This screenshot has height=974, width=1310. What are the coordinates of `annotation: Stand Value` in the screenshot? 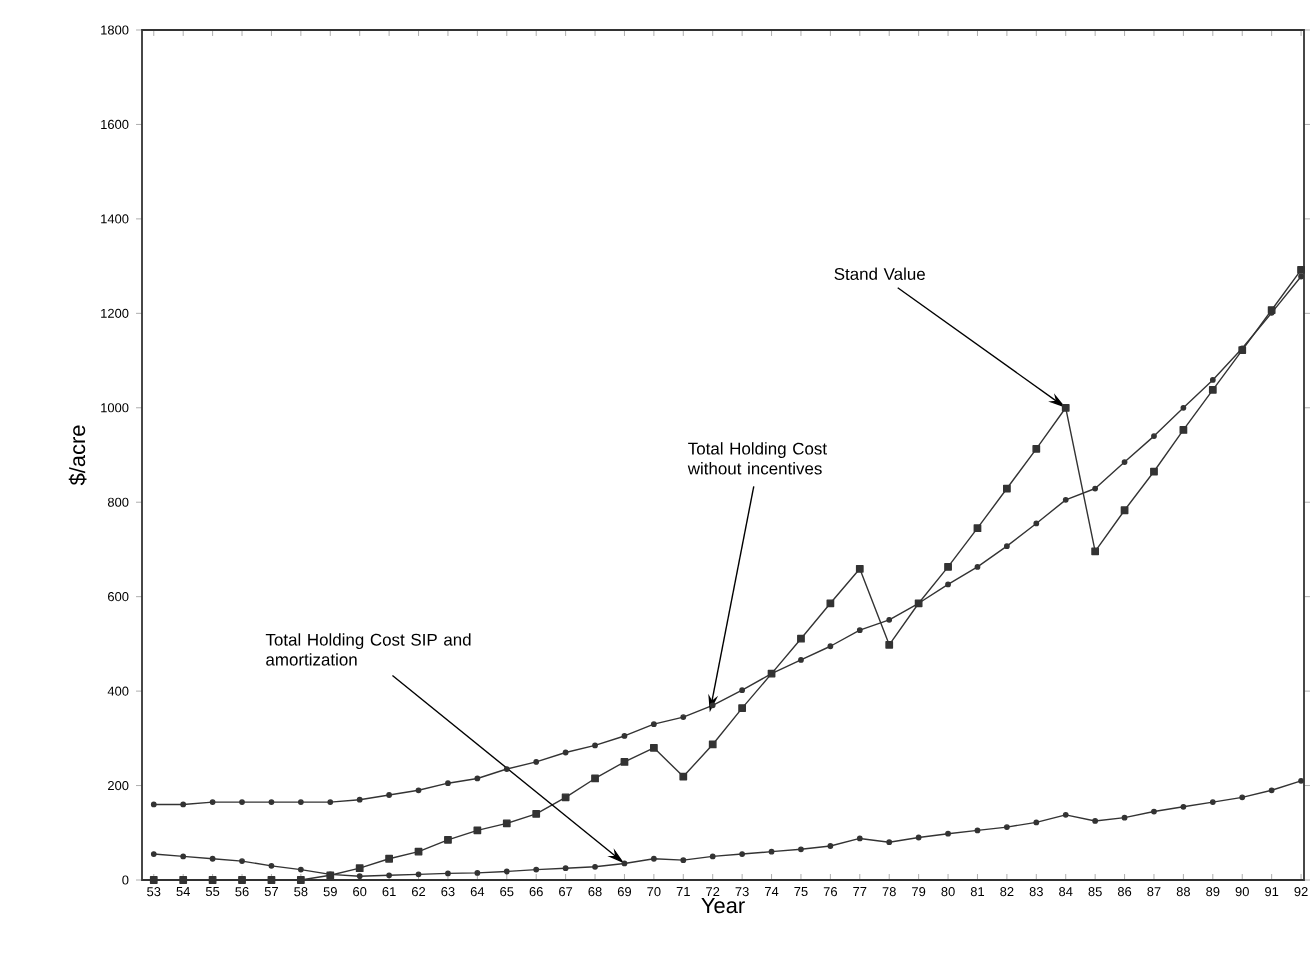 It's located at (879, 273).